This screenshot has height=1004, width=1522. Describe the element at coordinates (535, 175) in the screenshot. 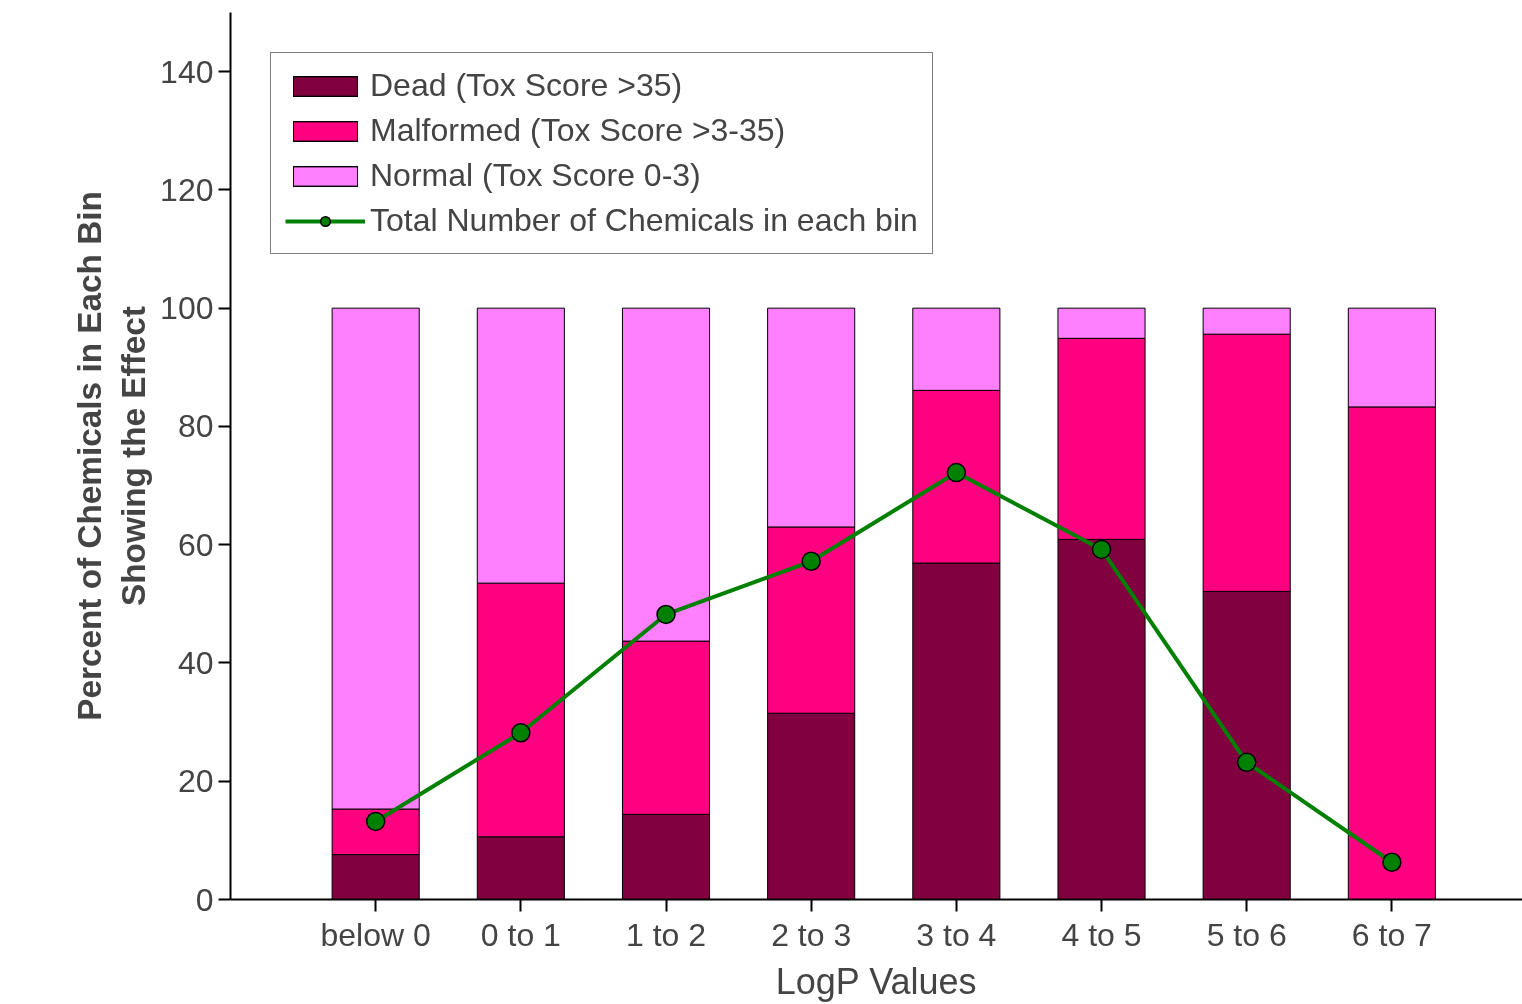

I see `legend-label: Normal (Tox Score 0-3)` at that location.